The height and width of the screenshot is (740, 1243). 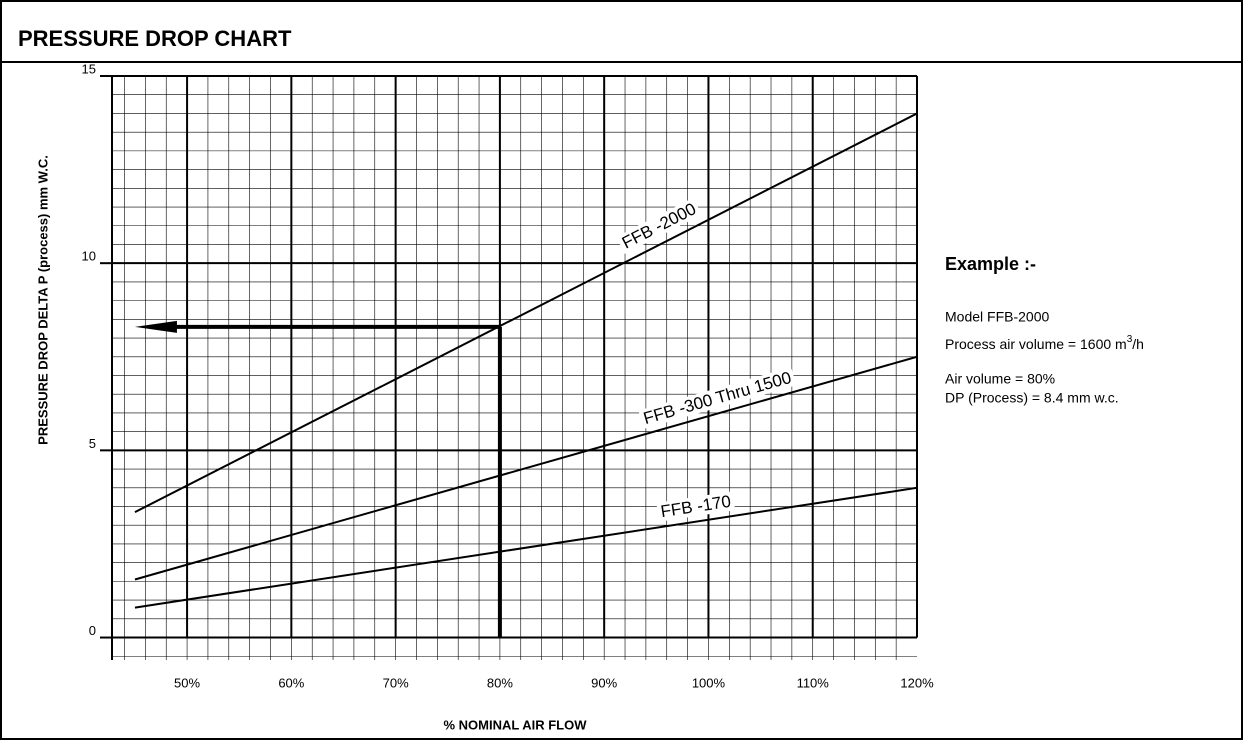 I want to click on y-tick-label: 0, so click(x=92, y=630).